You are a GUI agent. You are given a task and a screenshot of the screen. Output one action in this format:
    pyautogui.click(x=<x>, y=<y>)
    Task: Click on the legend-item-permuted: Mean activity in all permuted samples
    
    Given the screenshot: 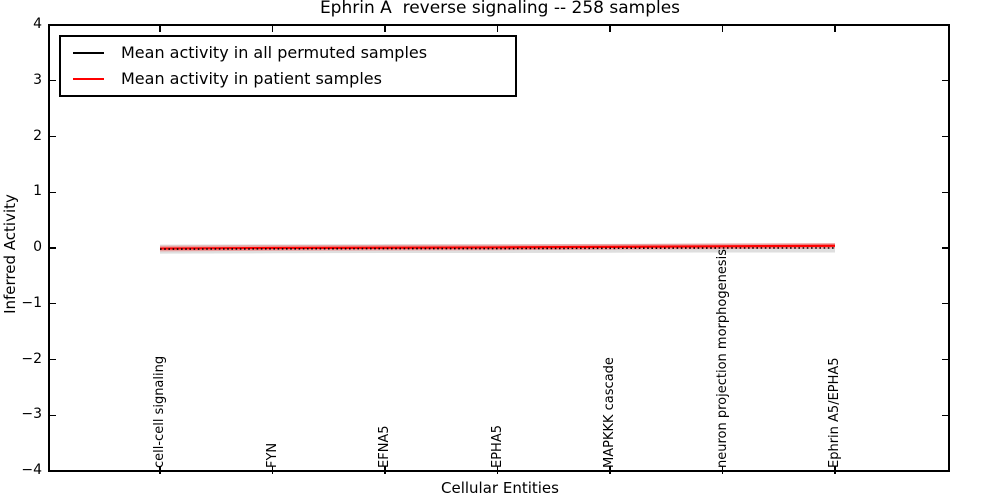 What is the action you would take?
    pyautogui.click(x=294, y=53)
    